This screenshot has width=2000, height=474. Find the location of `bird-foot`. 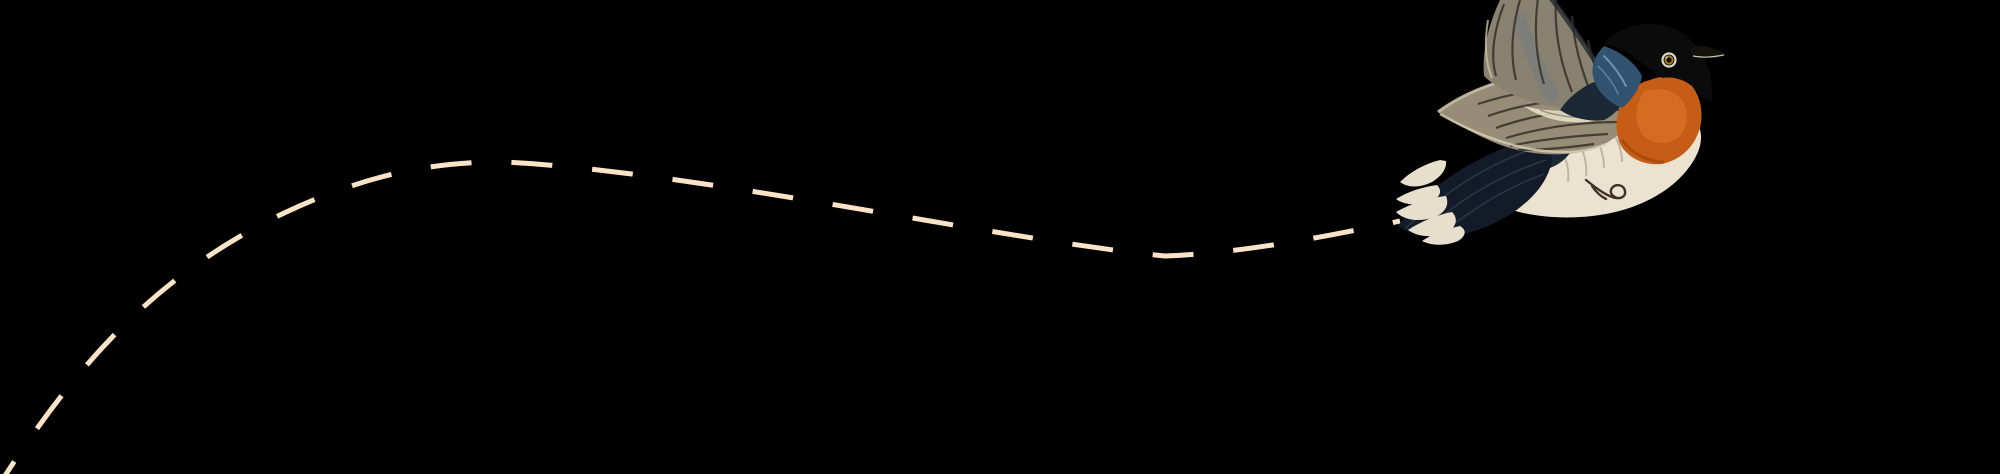

bird-foot is located at coordinates (1605, 189).